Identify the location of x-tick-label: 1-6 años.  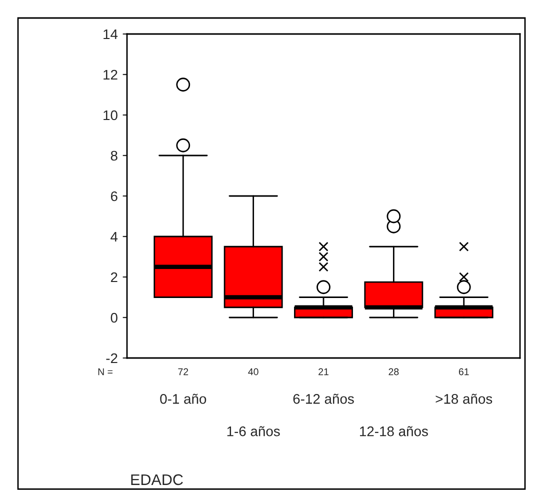
(253, 431).